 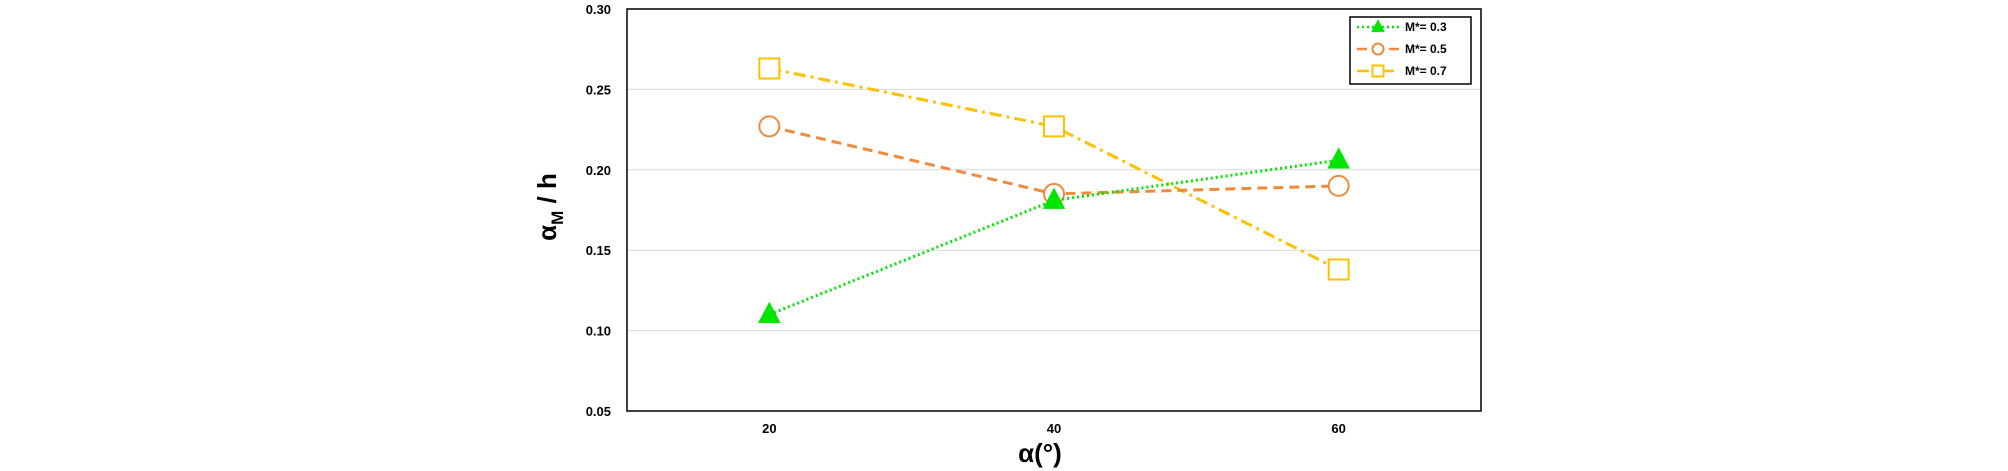 What do you see at coordinates (598, 9) in the screenshot?
I see `y-tick-label: 0.30` at bounding box center [598, 9].